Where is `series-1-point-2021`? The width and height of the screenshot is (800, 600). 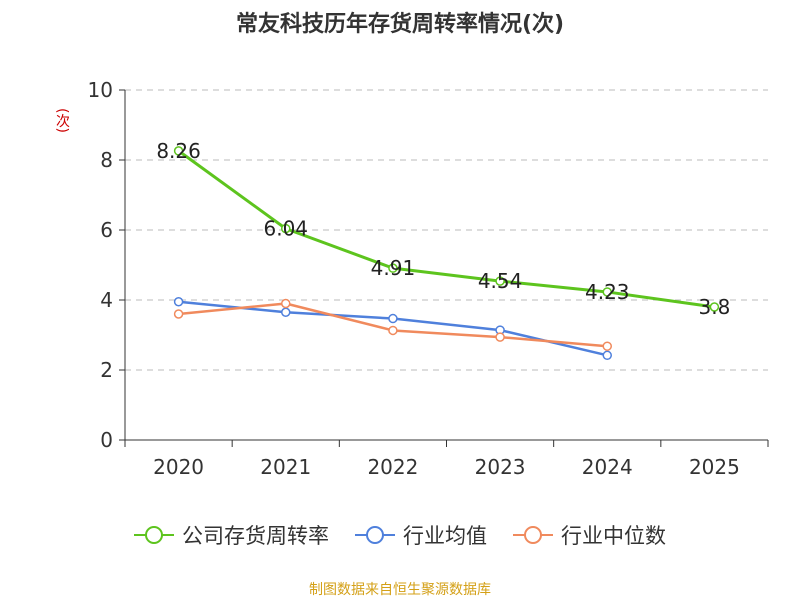
series-1-point-2021 is located at coordinates (286, 312).